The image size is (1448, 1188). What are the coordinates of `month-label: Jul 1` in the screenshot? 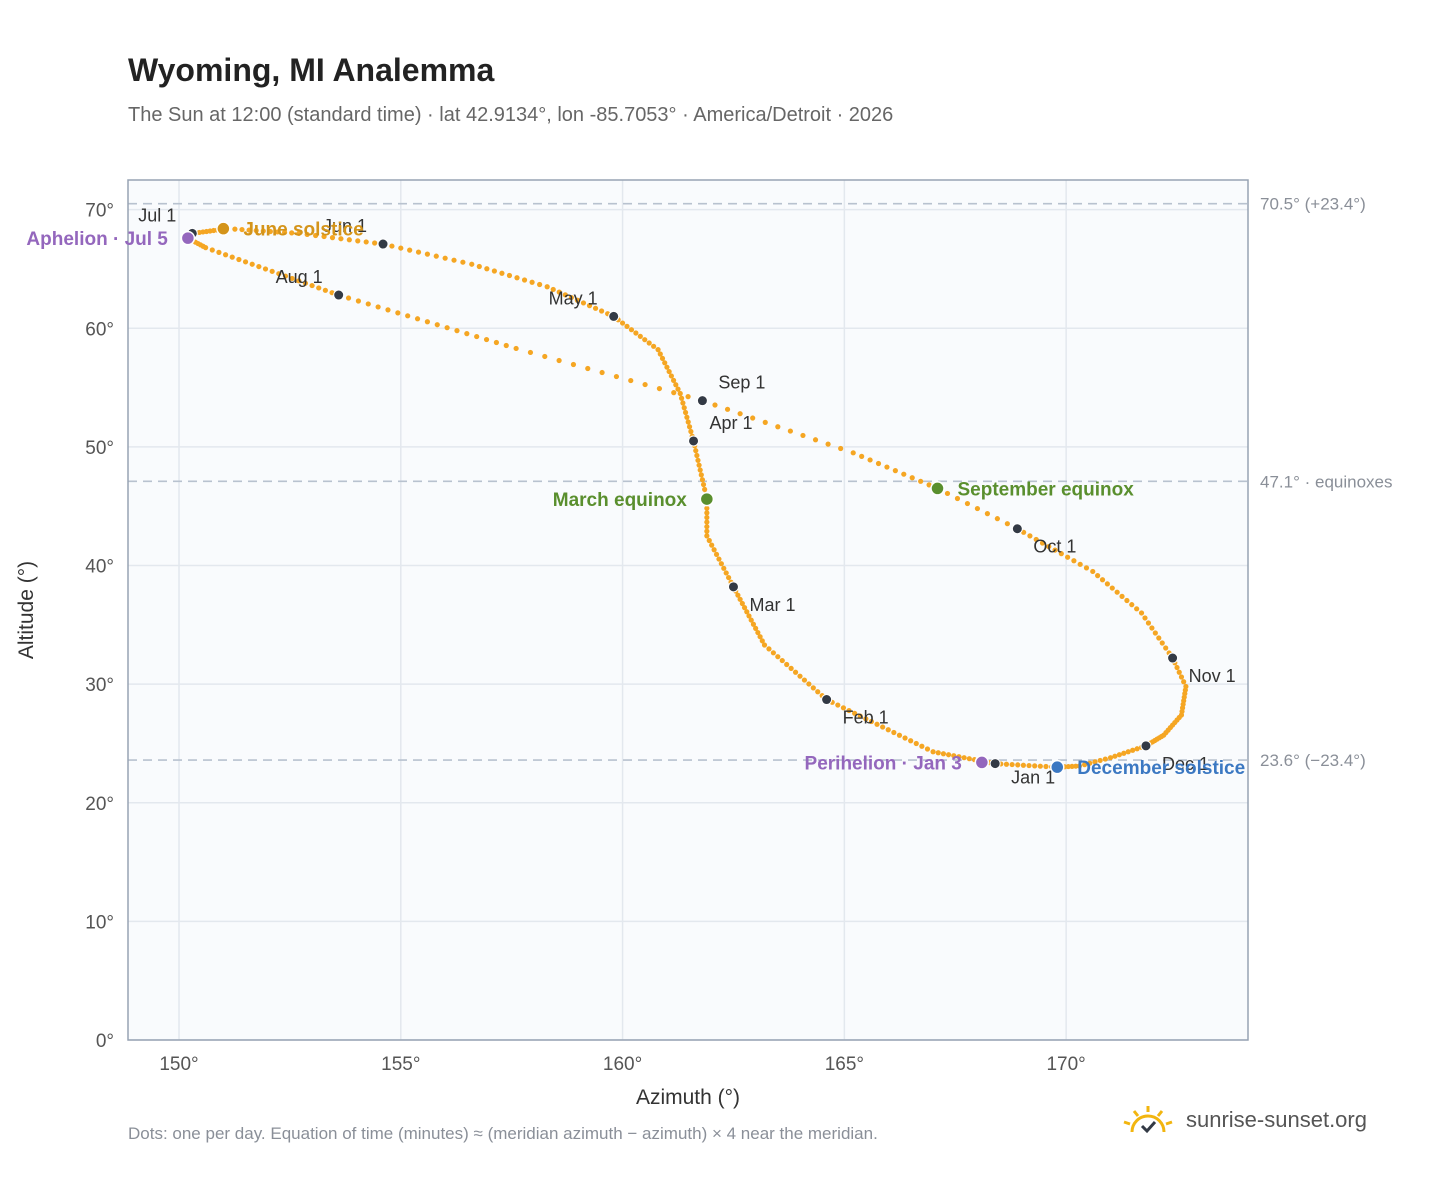 It's located at (157, 215).